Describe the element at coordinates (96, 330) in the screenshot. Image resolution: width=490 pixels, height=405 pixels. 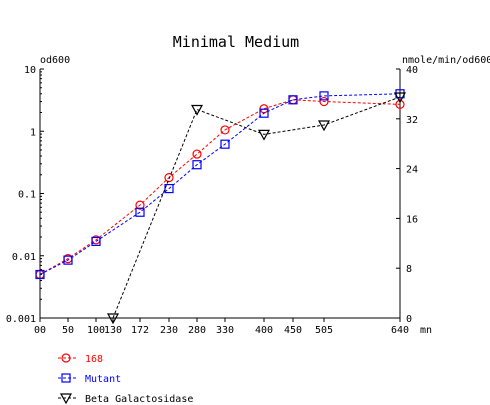
I see `x-tick-label: 100` at that location.